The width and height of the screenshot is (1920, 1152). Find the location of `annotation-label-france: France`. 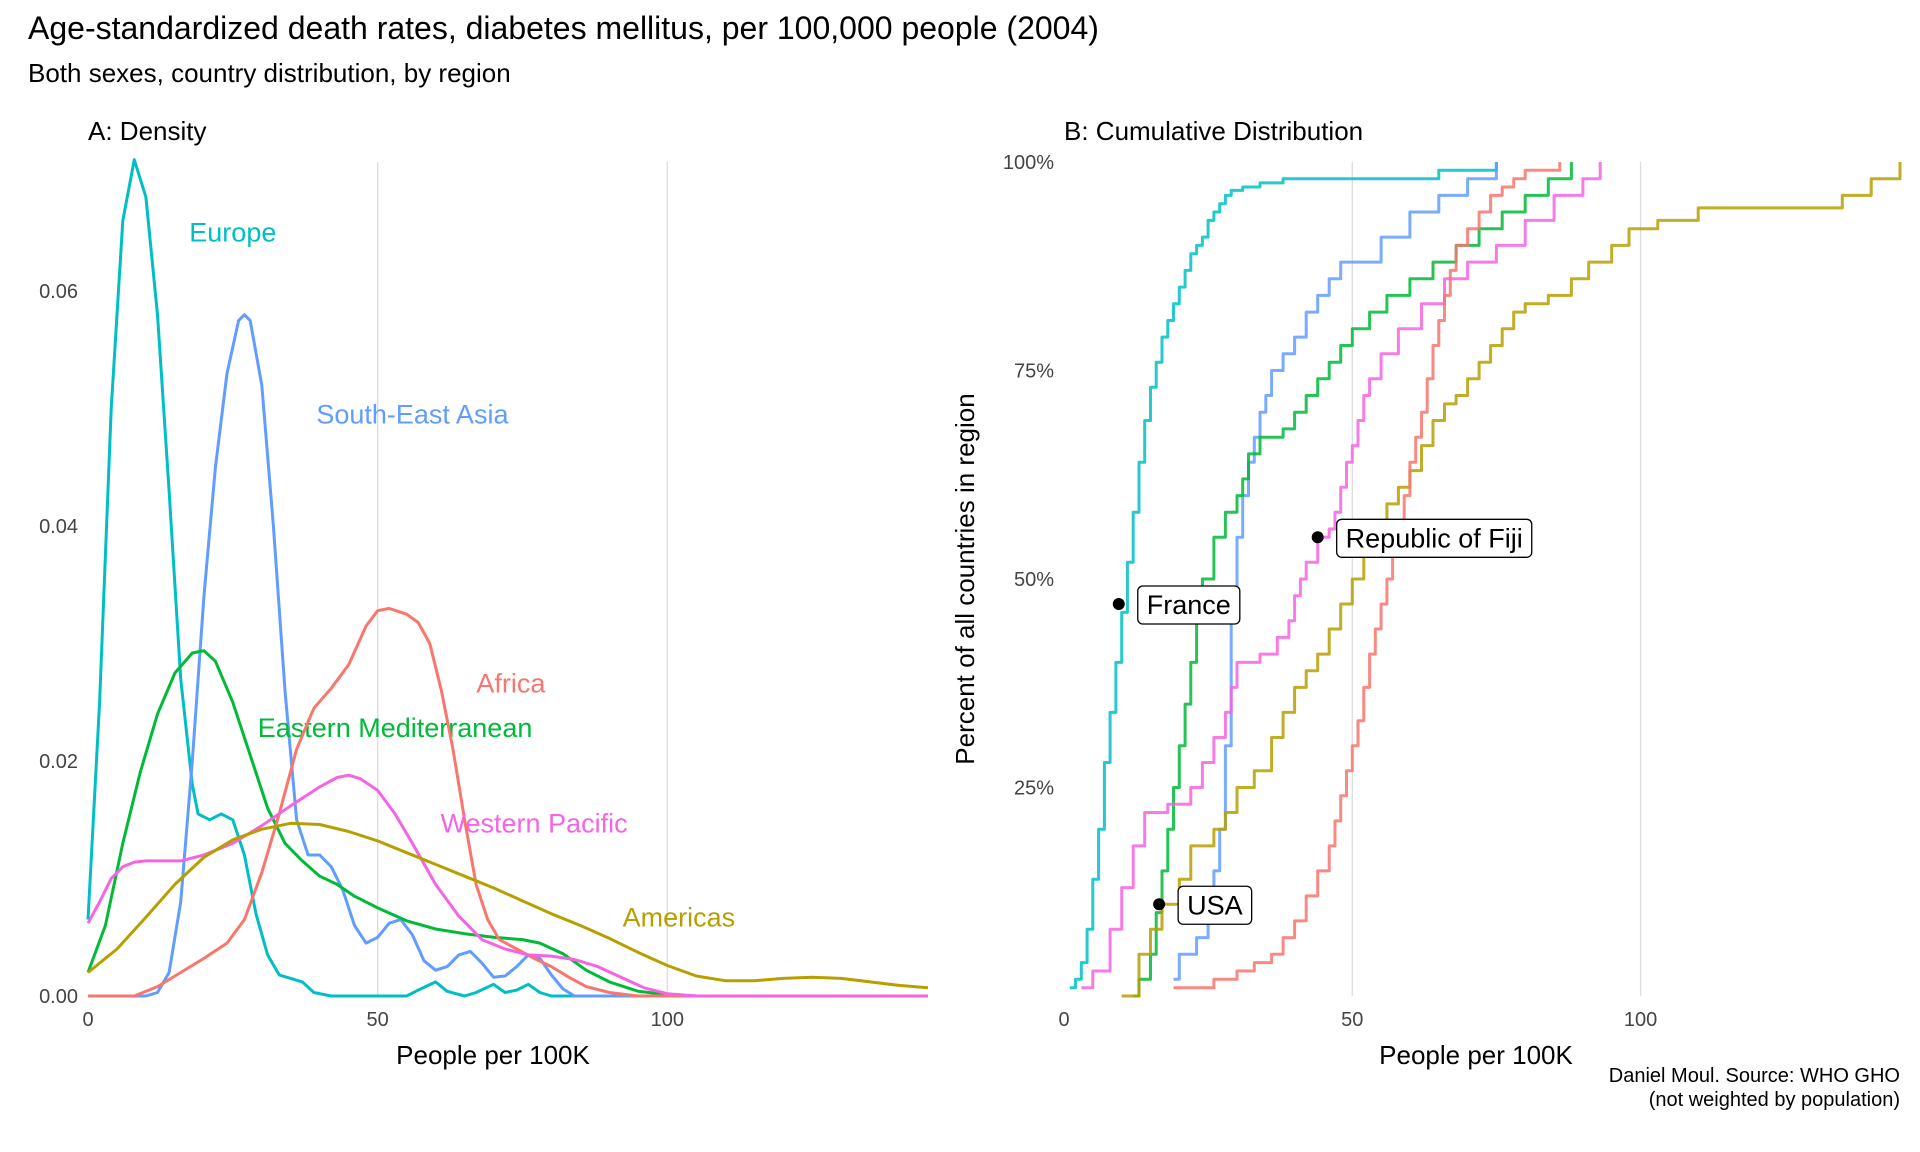

annotation-label-france: France is located at coordinates (1189, 605).